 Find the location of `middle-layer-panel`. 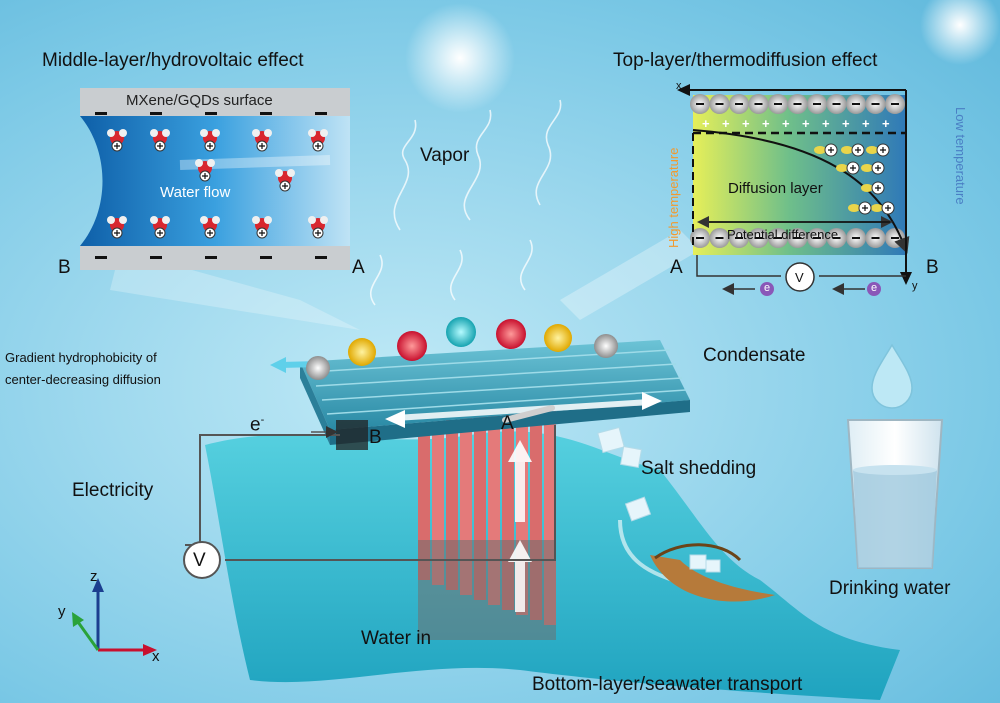

middle-layer-panel is located at coordinates (215, 179).